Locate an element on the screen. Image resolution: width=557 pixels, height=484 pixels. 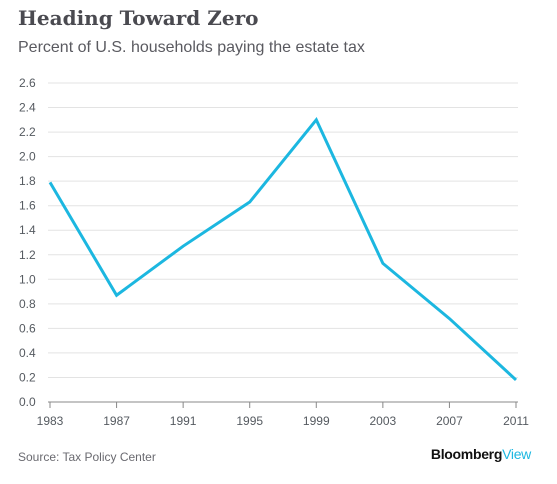
y-tick-label-1: 0.2 is located at coordinates (27, 377).